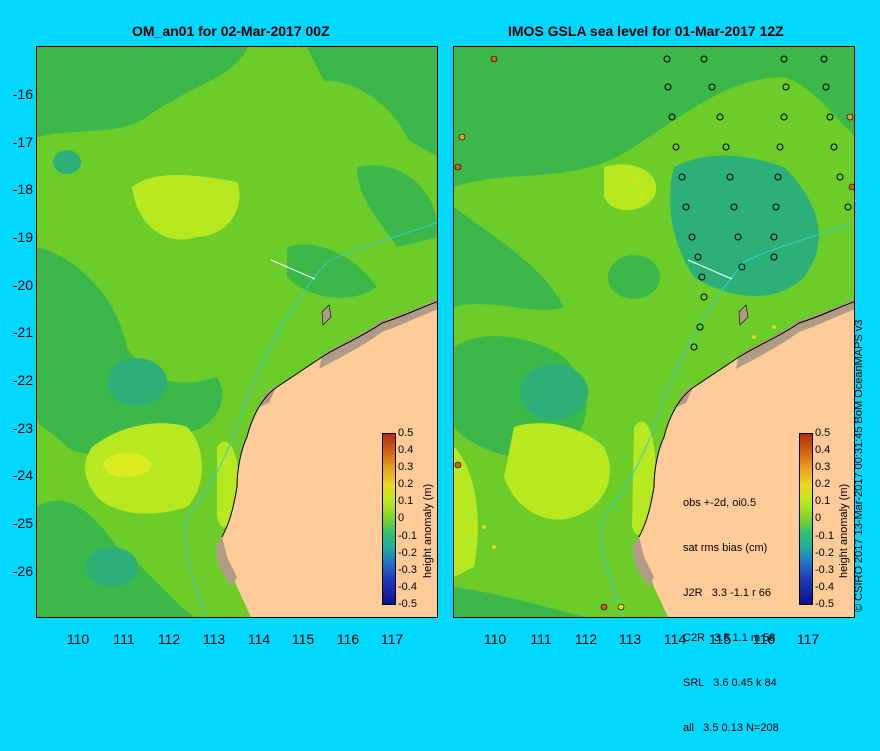 This screenshot has width=880, height=751. Describe the element at coordinates (231, 31) in the screenshot. I see `left-panel-title: OM_an01 for 02-Mar-2017 00Z` at that location.